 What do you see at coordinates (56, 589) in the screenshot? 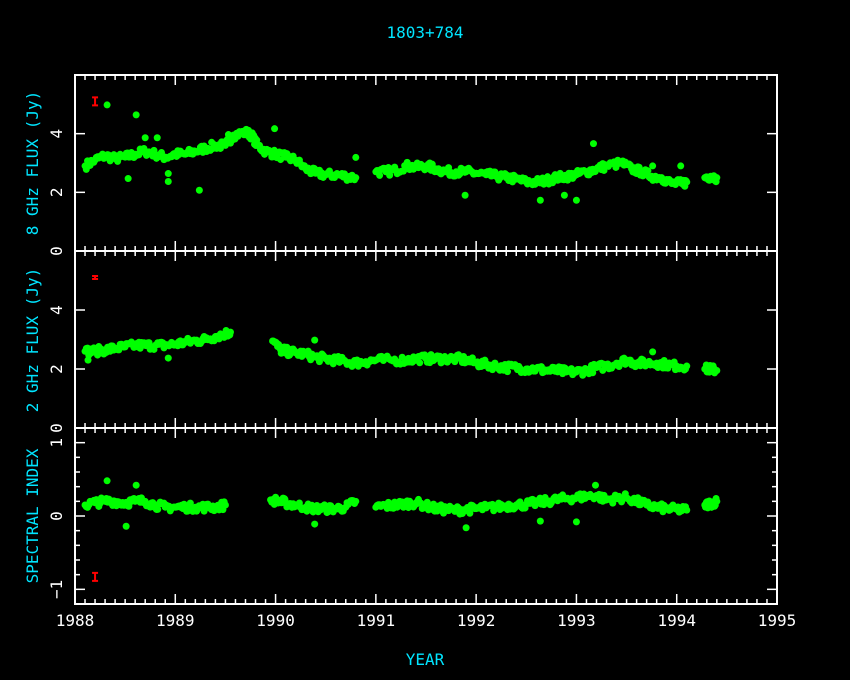
I see `y-tick-label: −1` at bounding box center [56, 589].